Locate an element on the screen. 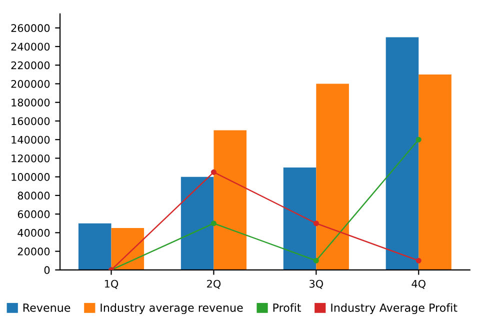  y-tick-label: 100000 is located at coordinates (31, 177).